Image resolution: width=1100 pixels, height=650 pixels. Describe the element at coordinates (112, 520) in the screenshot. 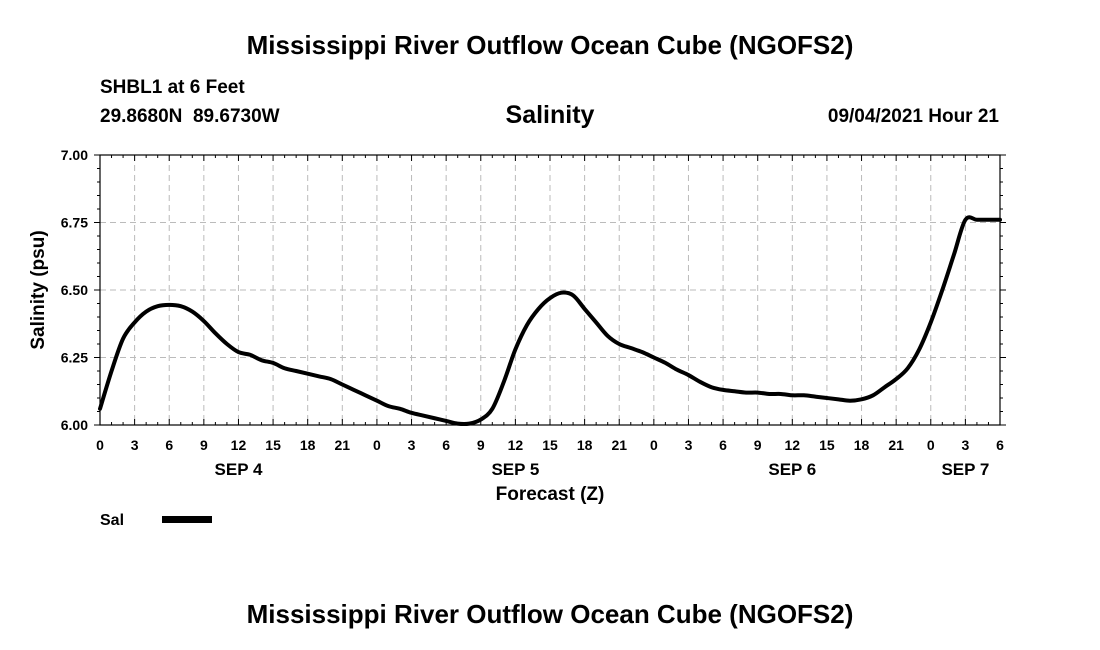

I see `legend-label: Sal` at that location.